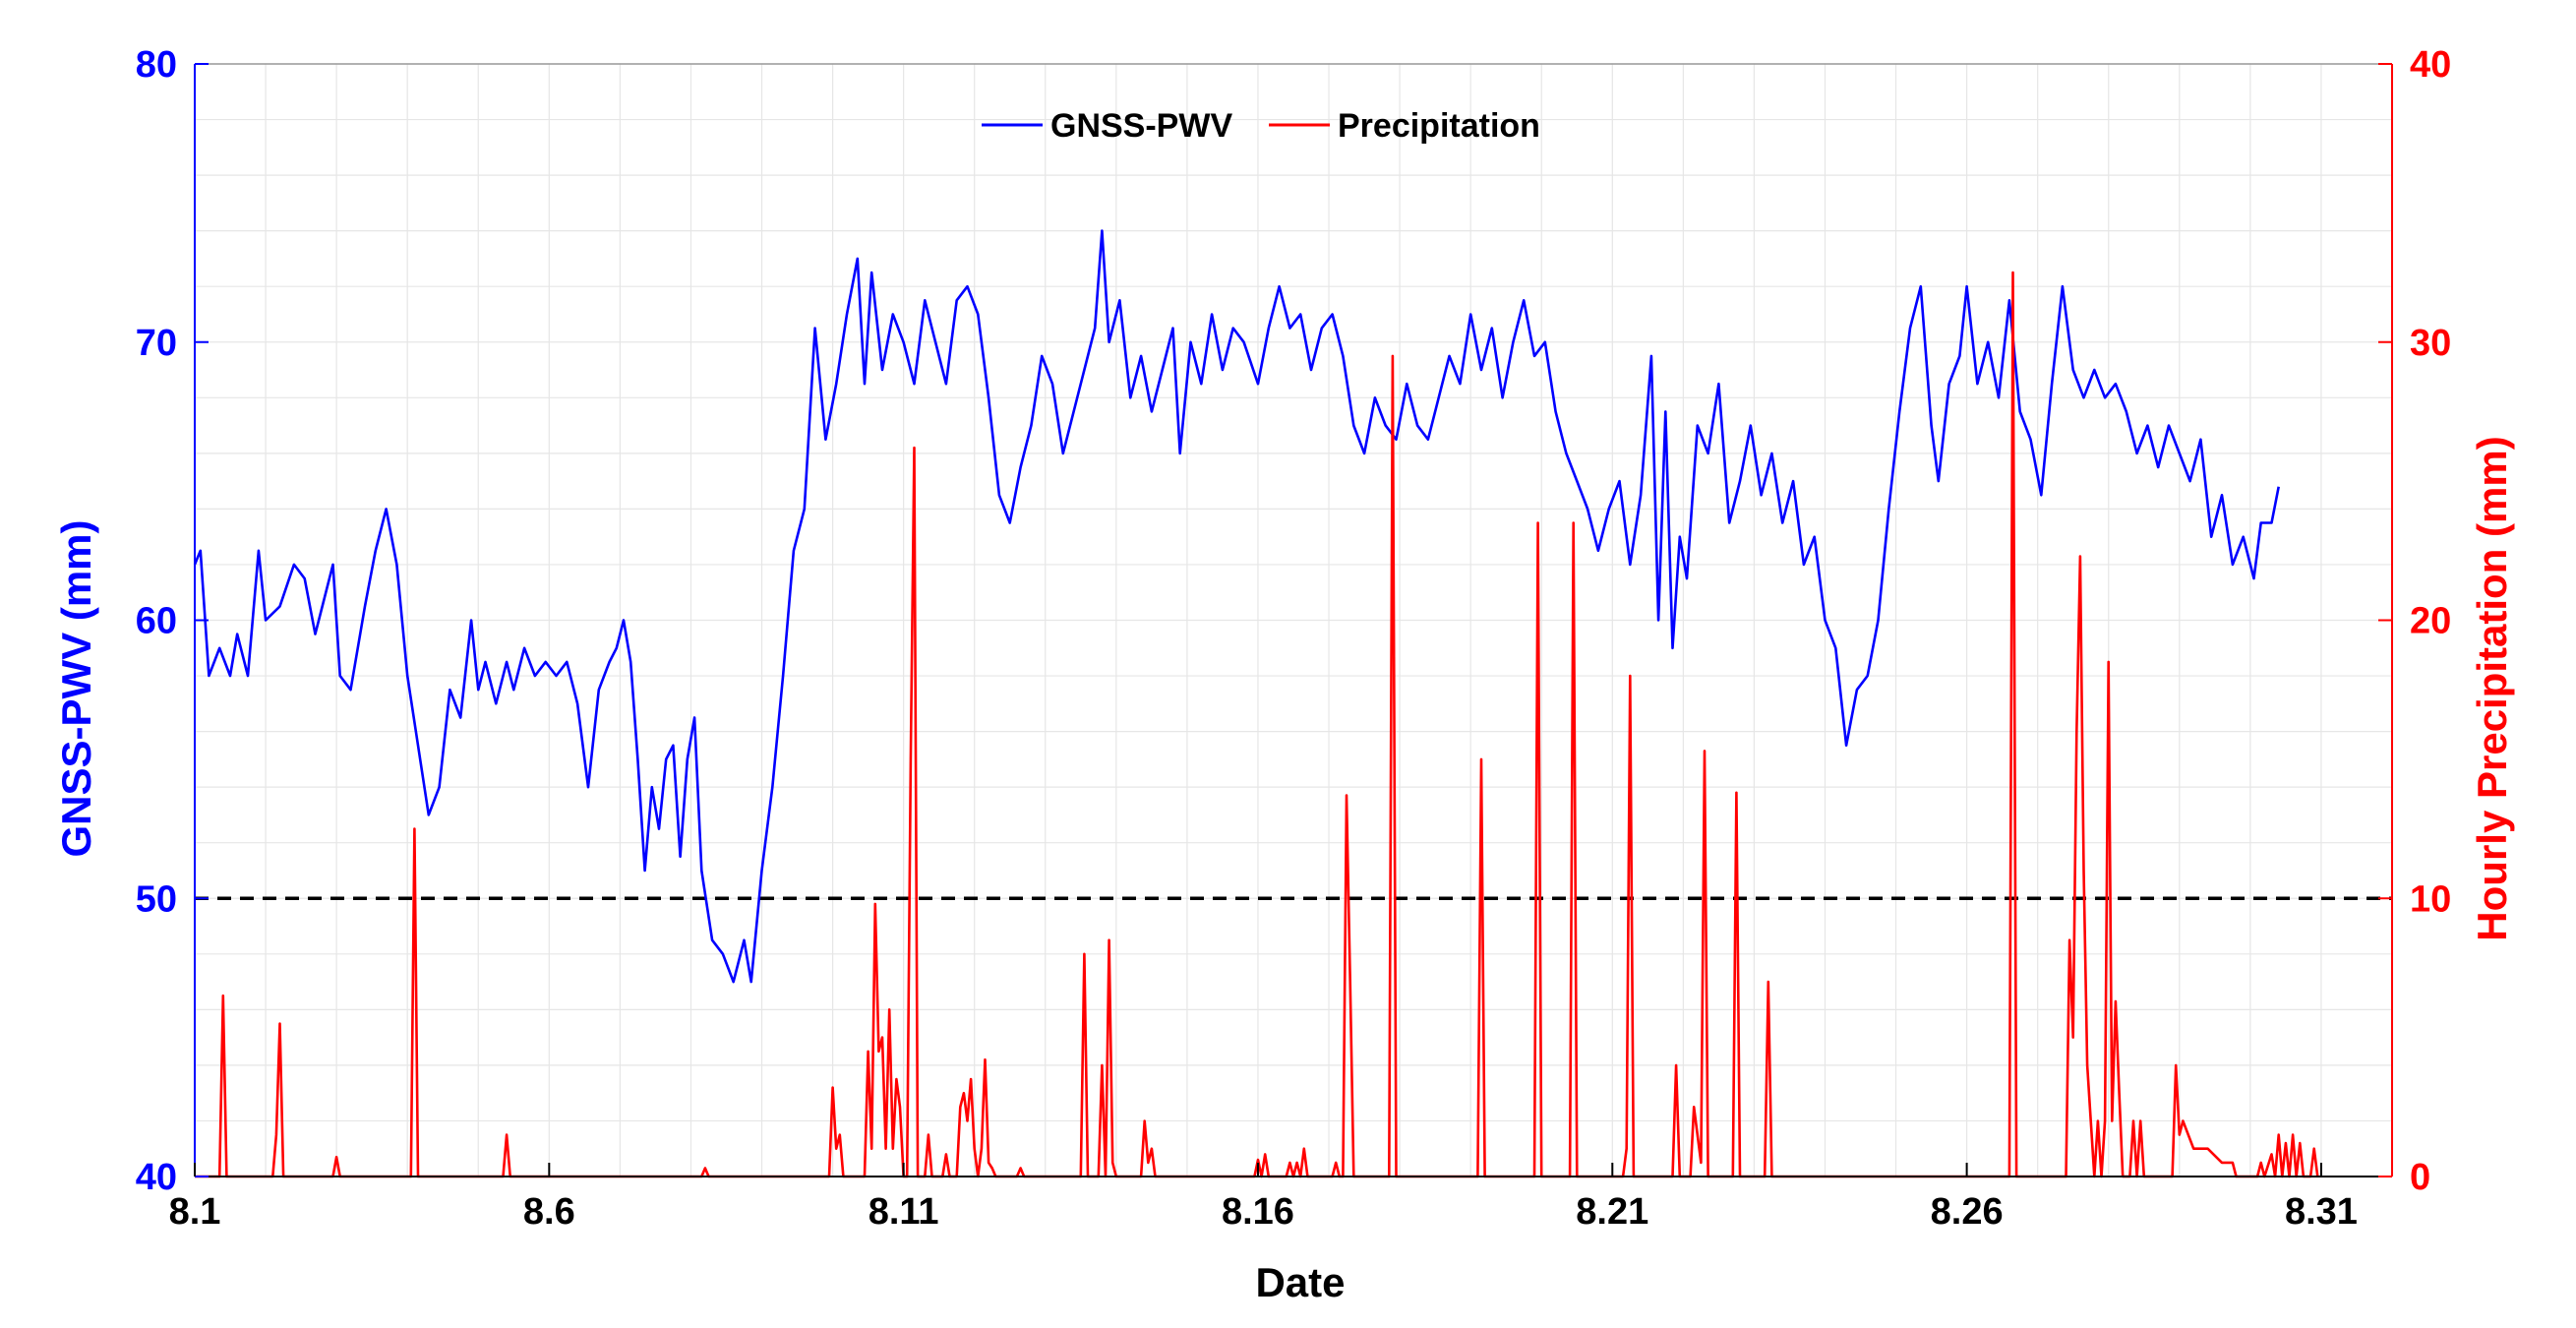 The height and width of the screenshot is (1328, 2576). I want to click on legend-label-pwv: GNSS-PWV, so click(1141, 126).